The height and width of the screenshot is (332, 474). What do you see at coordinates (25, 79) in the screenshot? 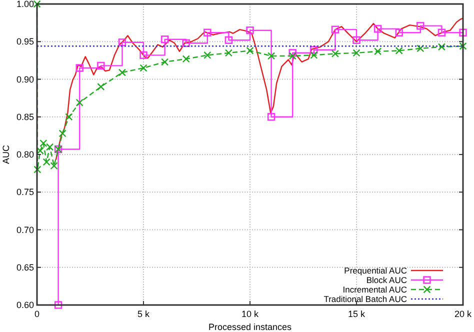
I see `y-tick-label: 0.90` at bounding box center [25, 79].